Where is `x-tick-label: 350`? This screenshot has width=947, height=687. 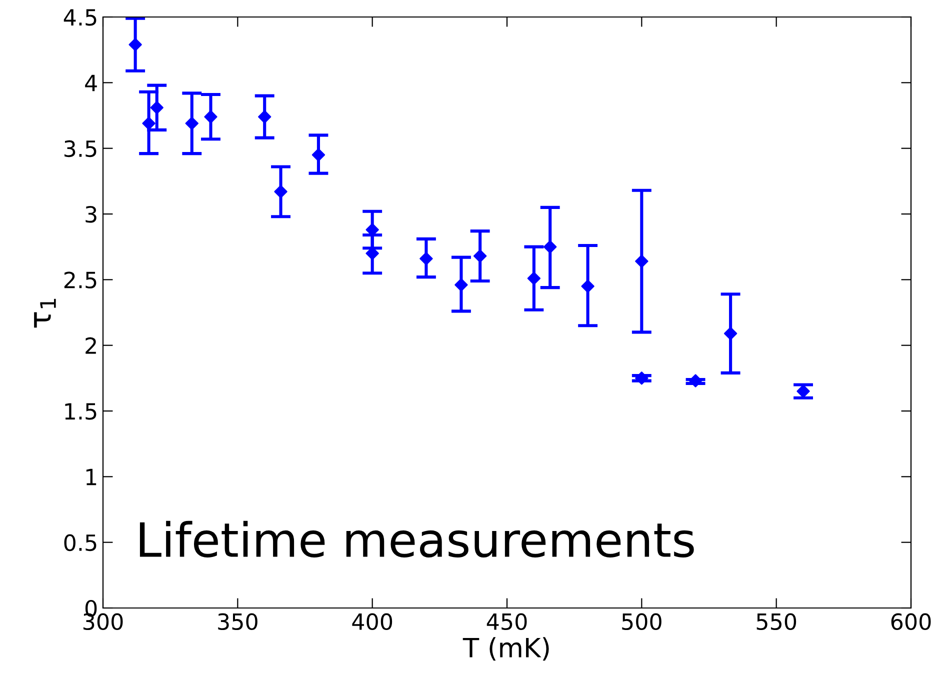
x-tick-label: 350 is located at coordinates (238, 621).